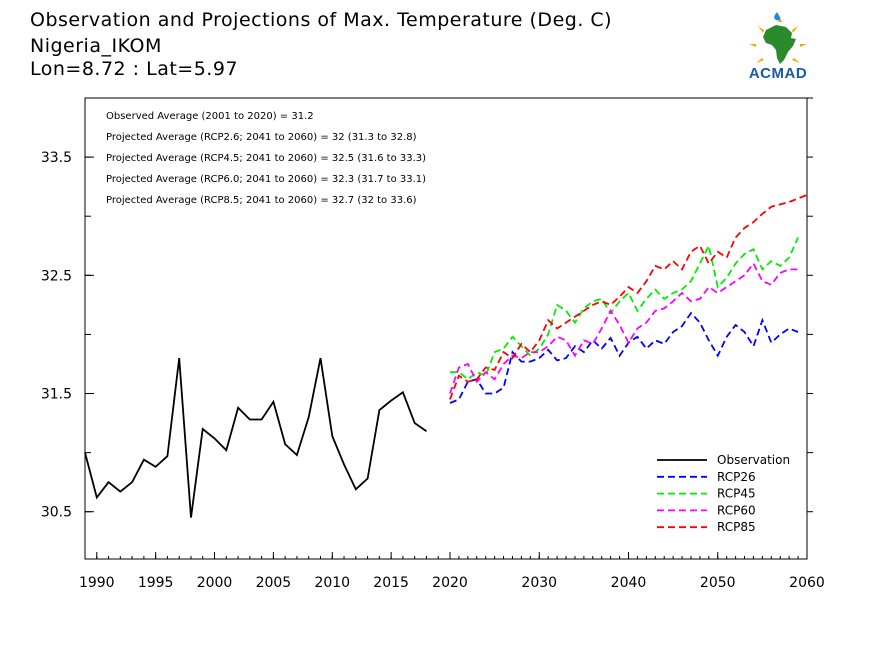 The width and height of the screenshot is (879, 659). I want to click on legend: Observation RCP26 RCP45 RCP60 RCP85, so click(723, 493).